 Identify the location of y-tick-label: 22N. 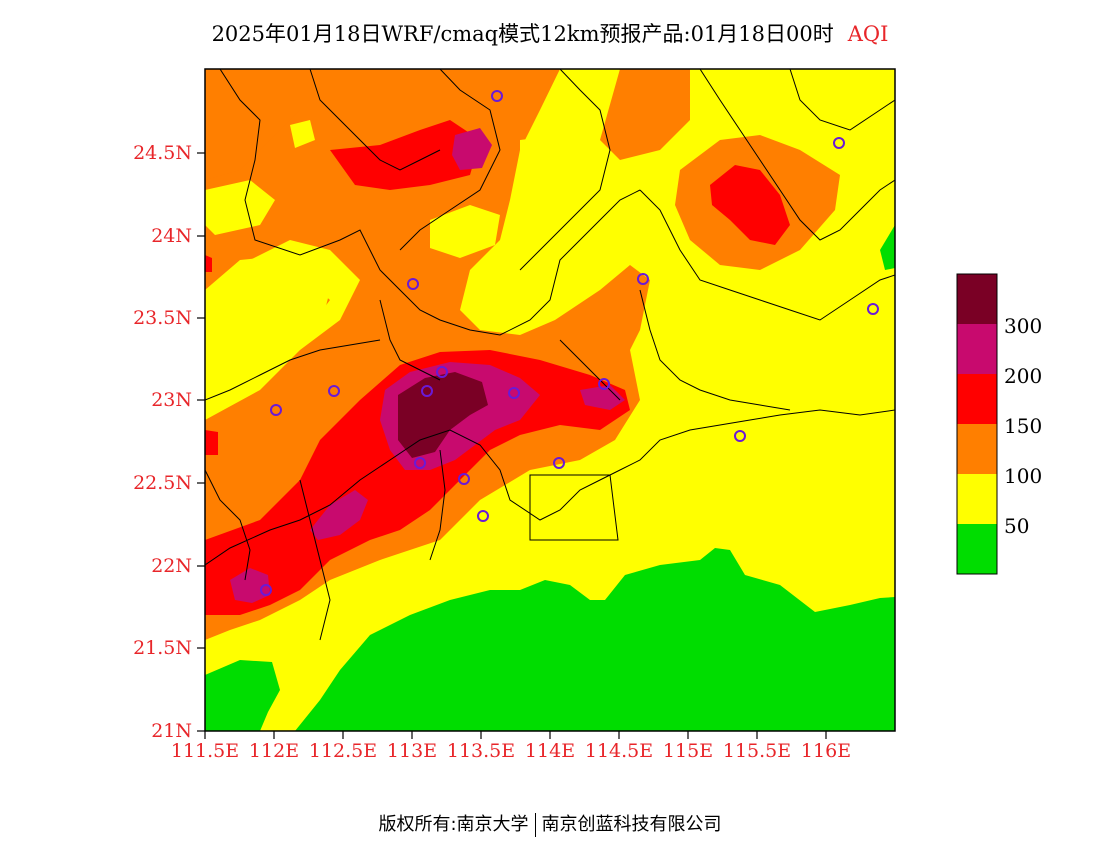
(171, 566).